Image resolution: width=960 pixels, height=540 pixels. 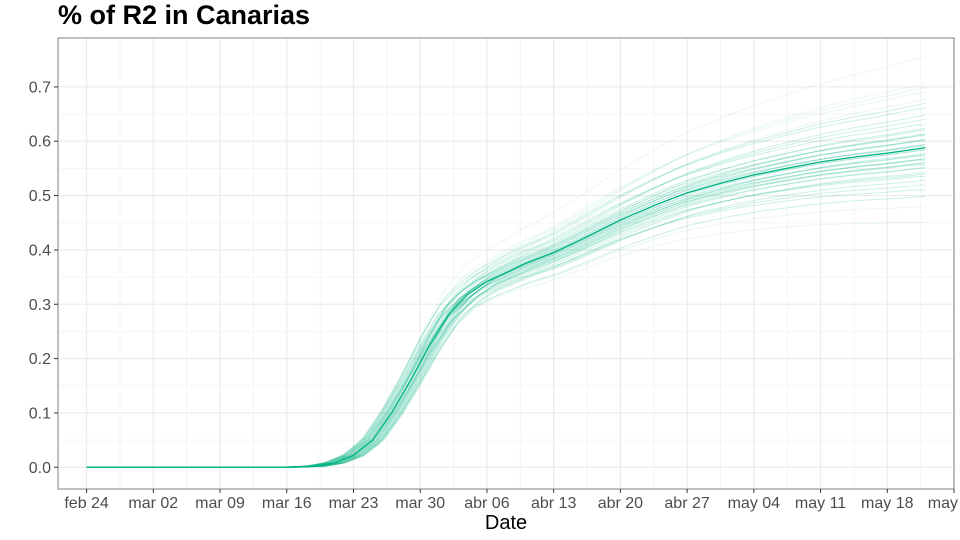 I want to click on x-tick-label: abr 13, so click(x=553, y=503).